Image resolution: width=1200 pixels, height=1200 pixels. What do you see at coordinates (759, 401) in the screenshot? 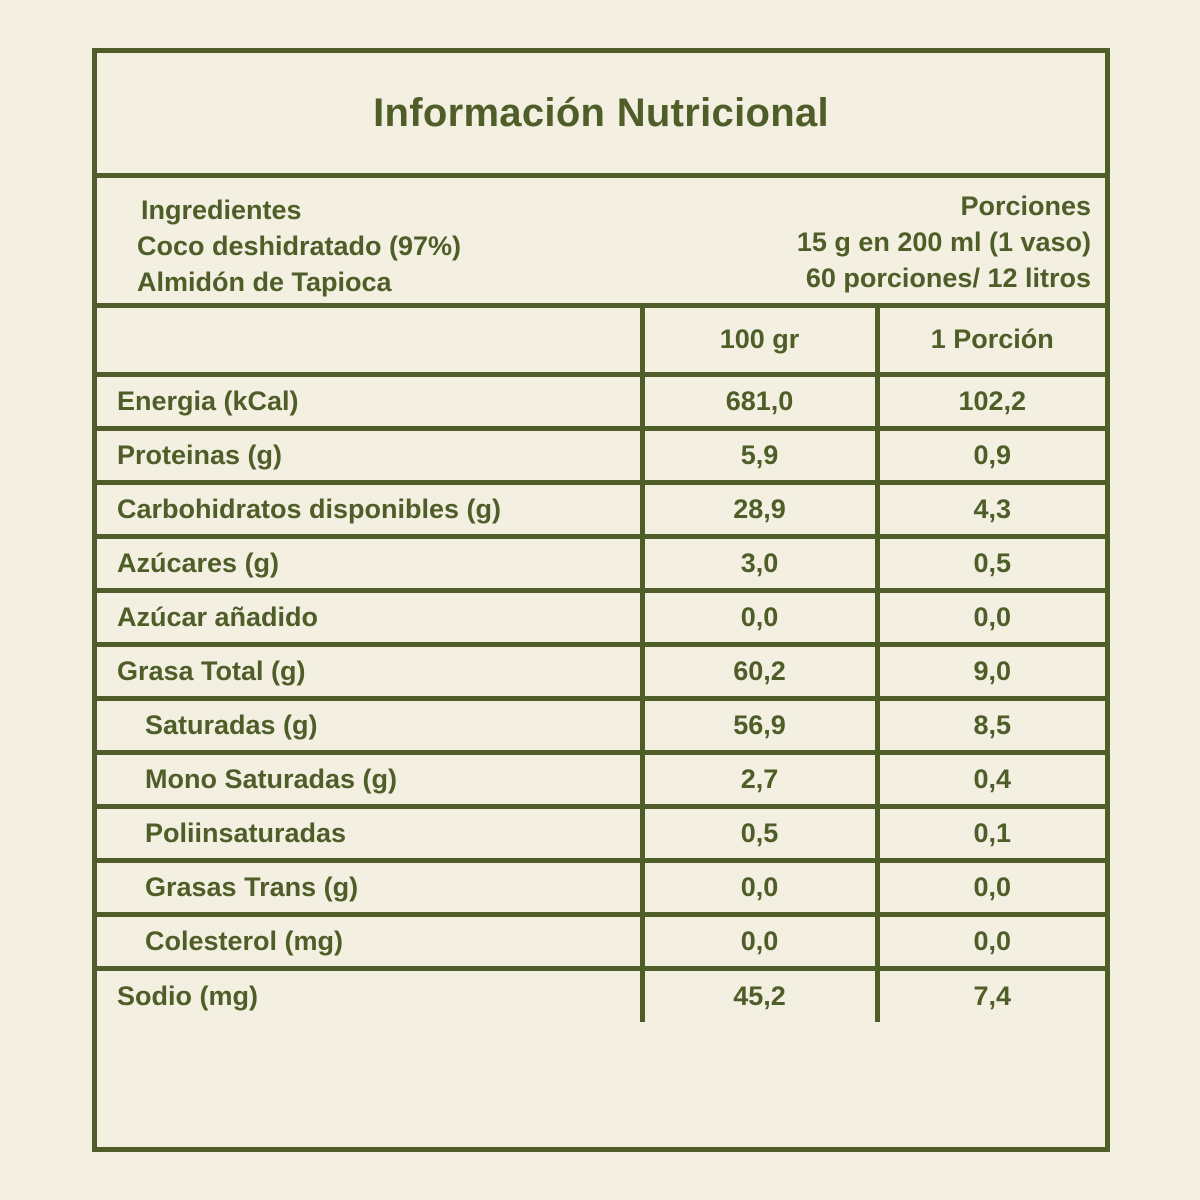
I see `value-per-100gr: 681,0` at bounding box center [759, 401].